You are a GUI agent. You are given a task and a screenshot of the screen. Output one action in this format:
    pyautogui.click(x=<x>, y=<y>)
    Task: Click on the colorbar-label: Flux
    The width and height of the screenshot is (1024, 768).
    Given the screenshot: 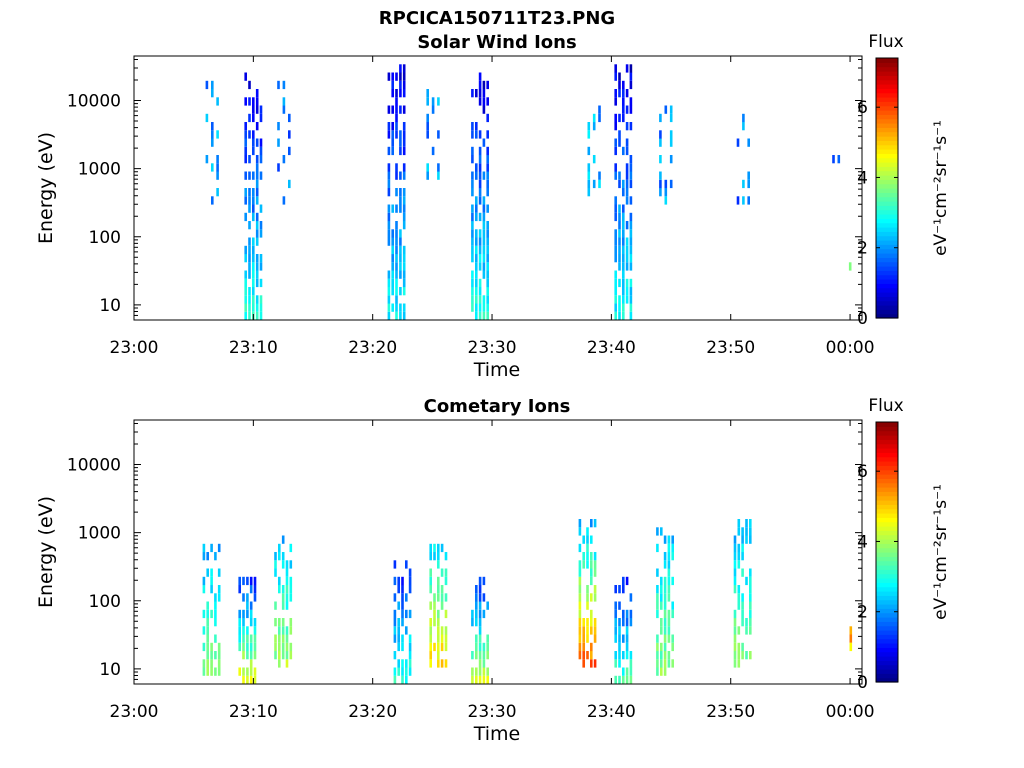 What is the action you would take?
    pyautogui.click(x=885, y=406)
    